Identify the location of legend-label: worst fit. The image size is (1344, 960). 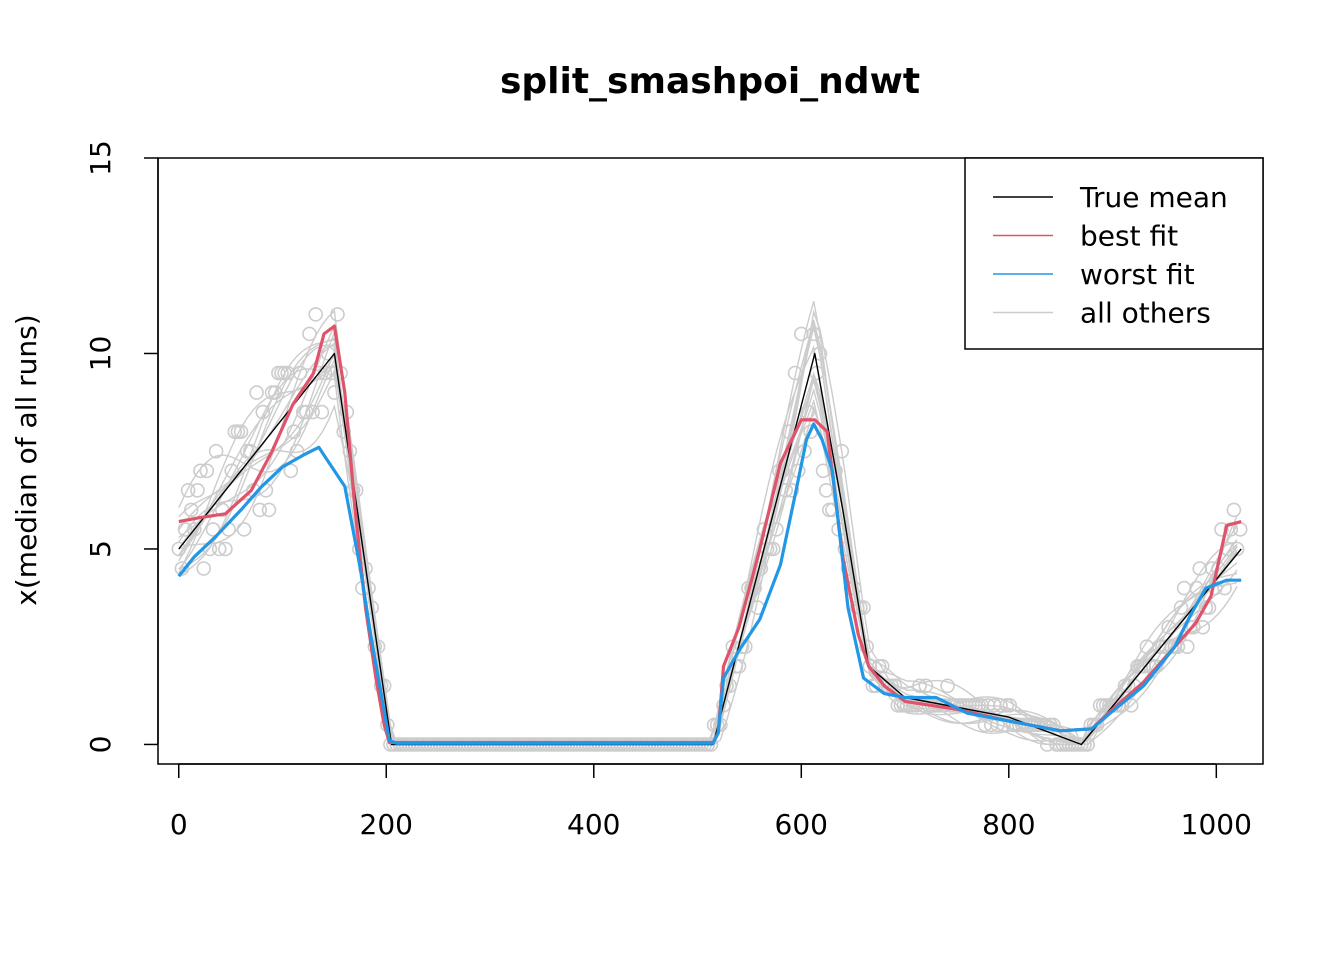
(1137, 274).